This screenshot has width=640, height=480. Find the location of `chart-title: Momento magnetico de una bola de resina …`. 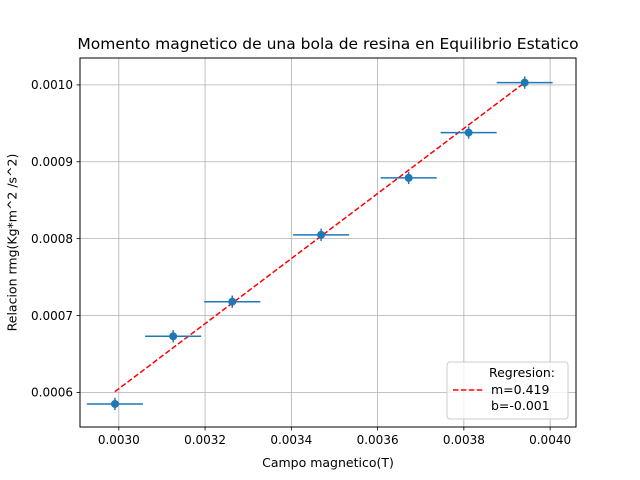

chart-title: Momento magnetico de una bola de resina … is located at coordinates (327, 44).